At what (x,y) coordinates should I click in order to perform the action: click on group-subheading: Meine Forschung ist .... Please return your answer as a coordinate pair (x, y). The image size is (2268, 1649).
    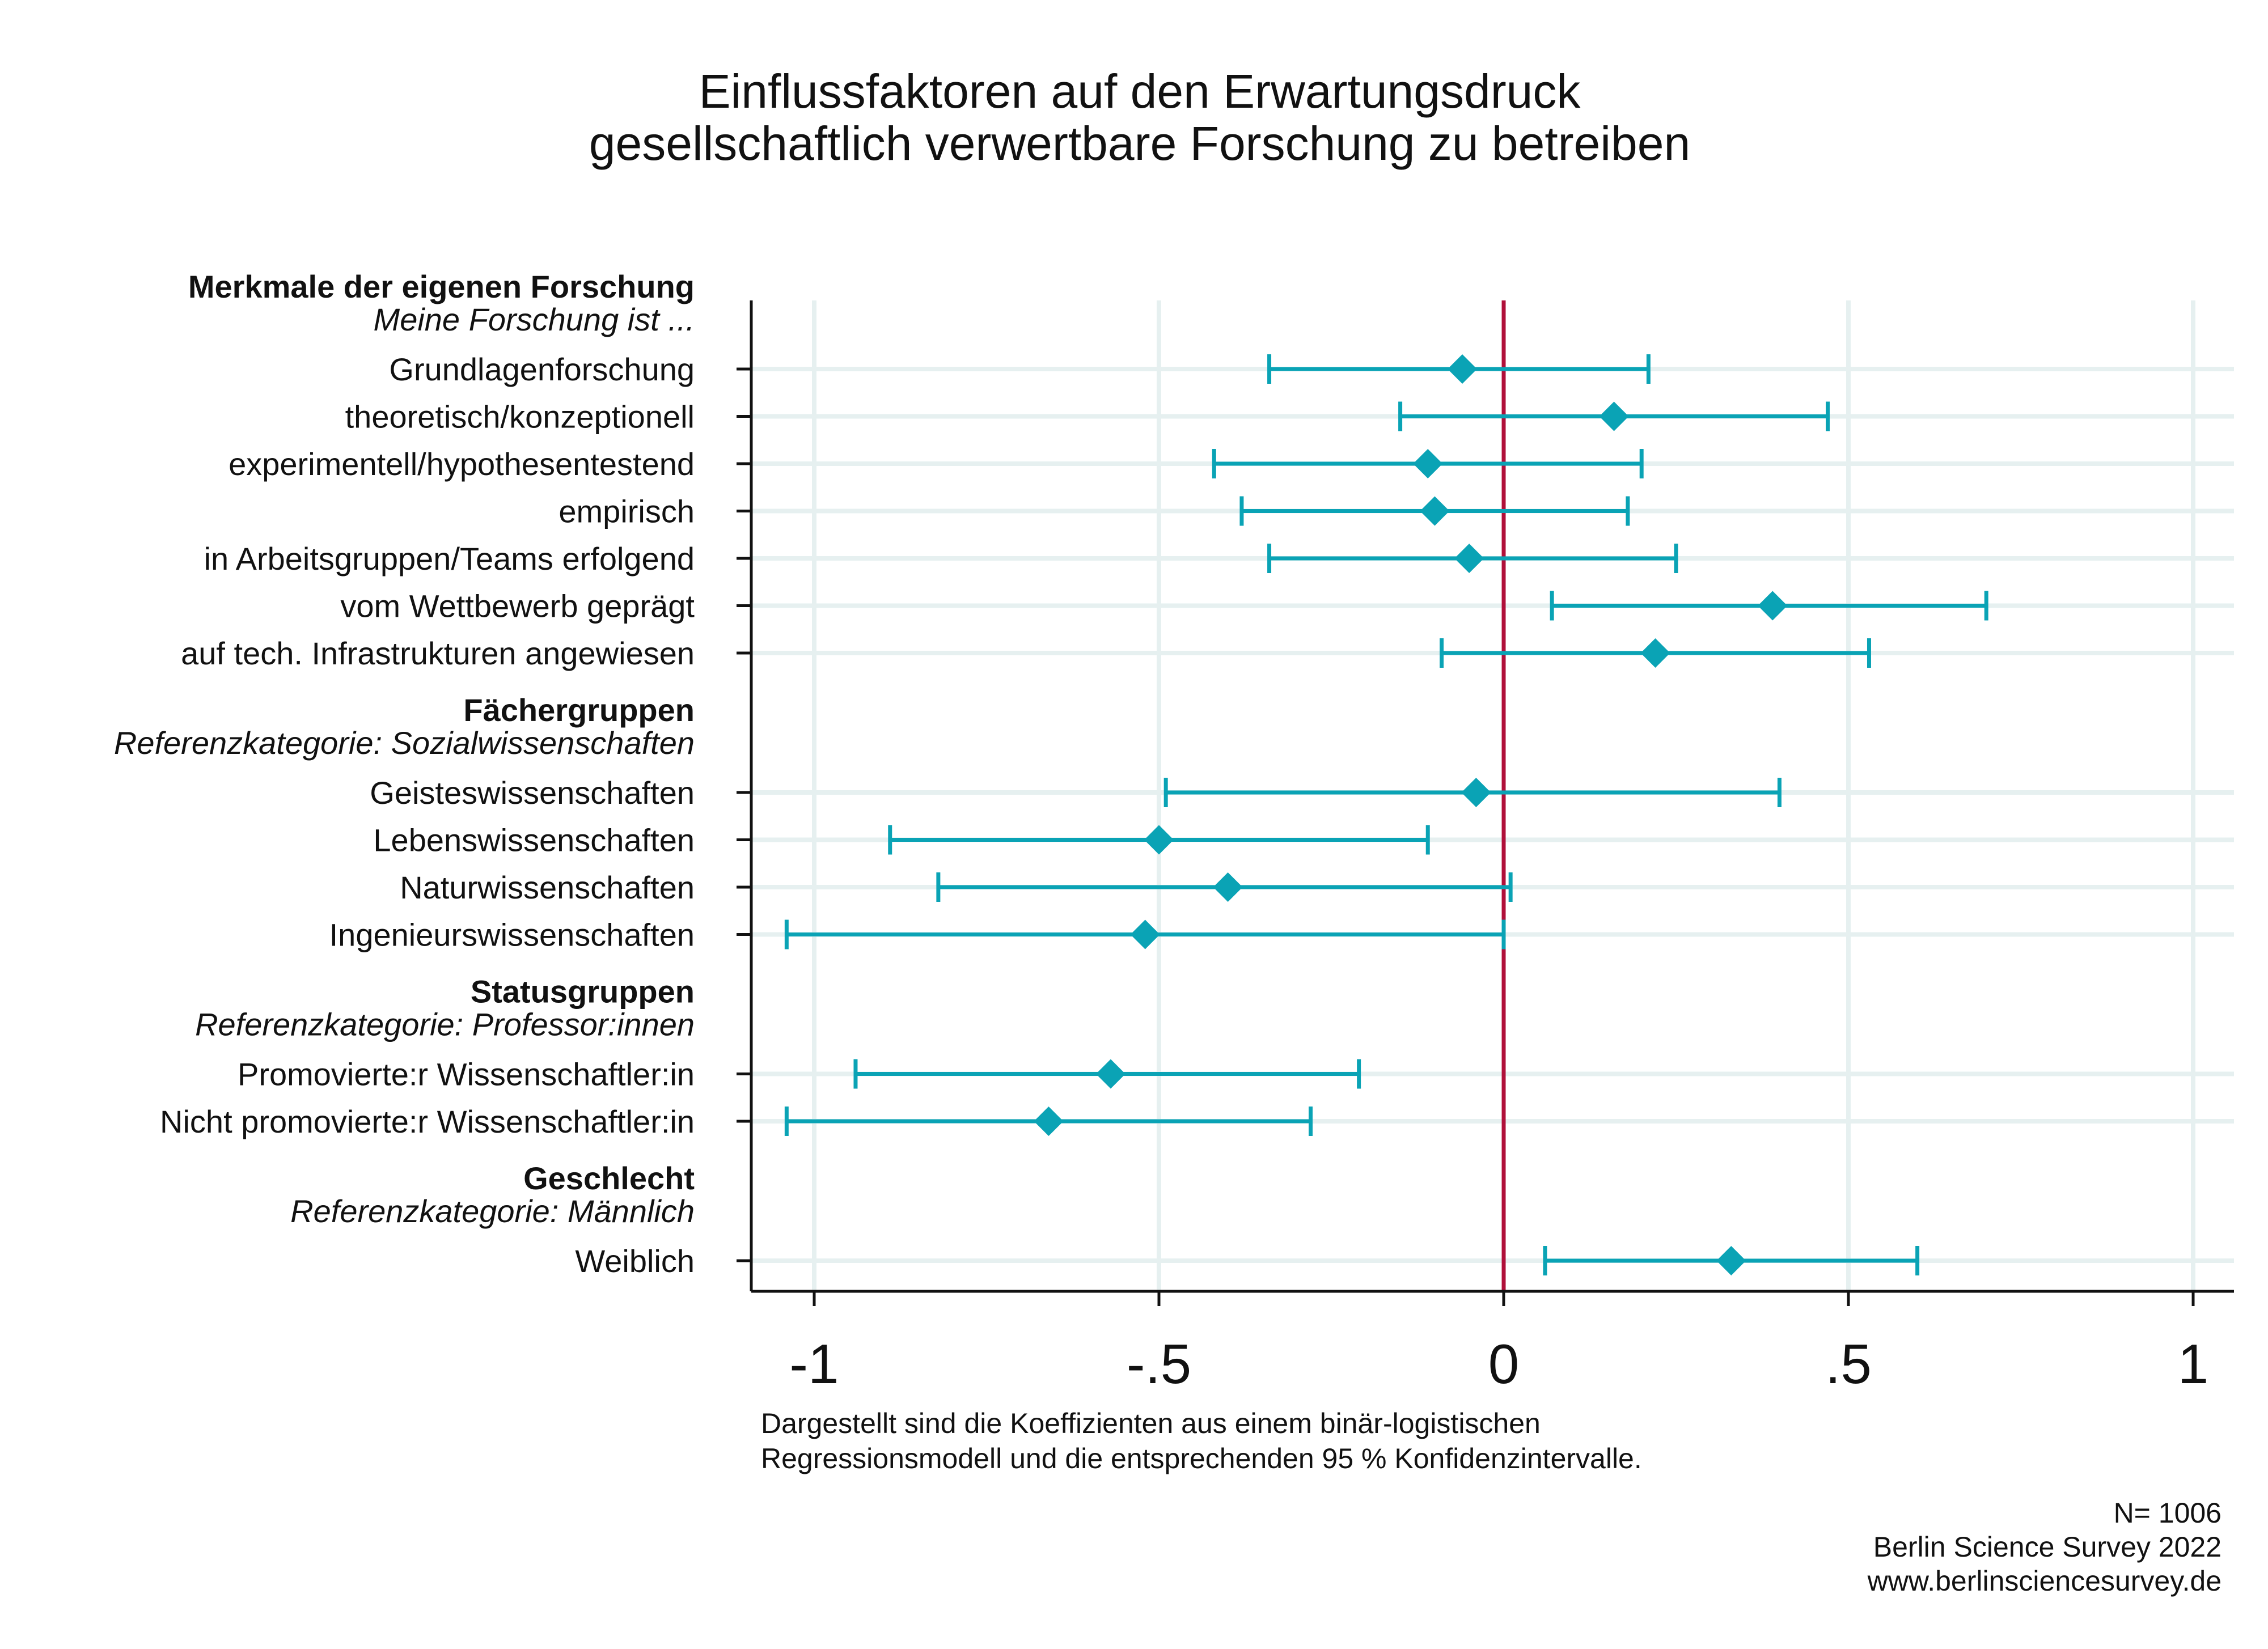
    Looking at the image, I should click on (534, 319).